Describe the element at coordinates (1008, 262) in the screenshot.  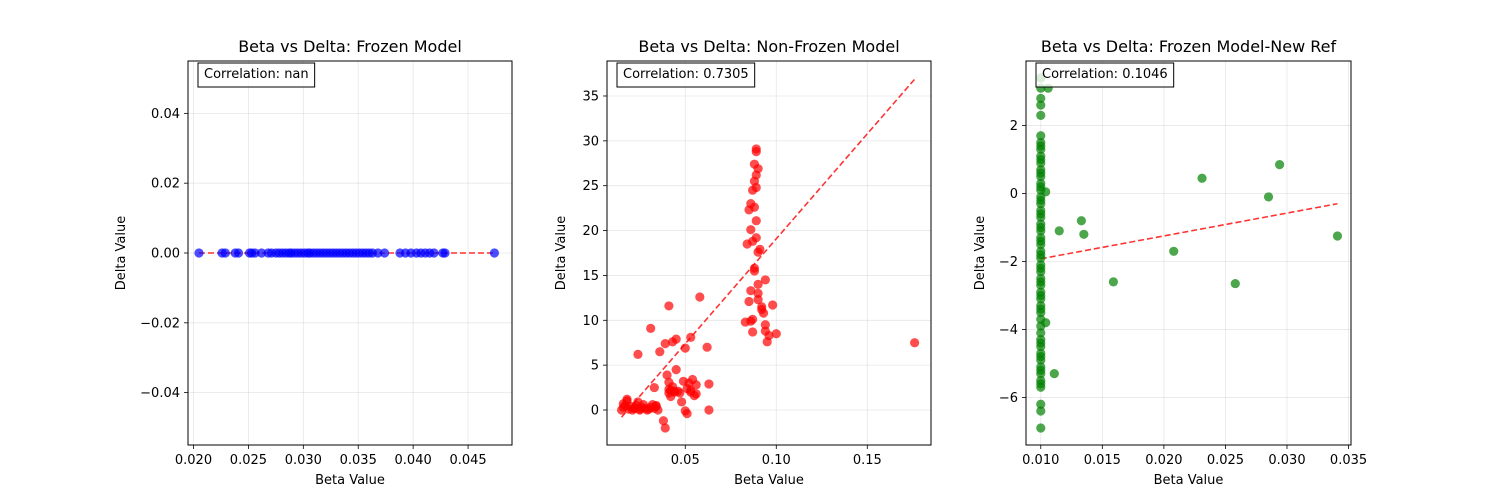
I see `y-tick-label: −2` at that location.